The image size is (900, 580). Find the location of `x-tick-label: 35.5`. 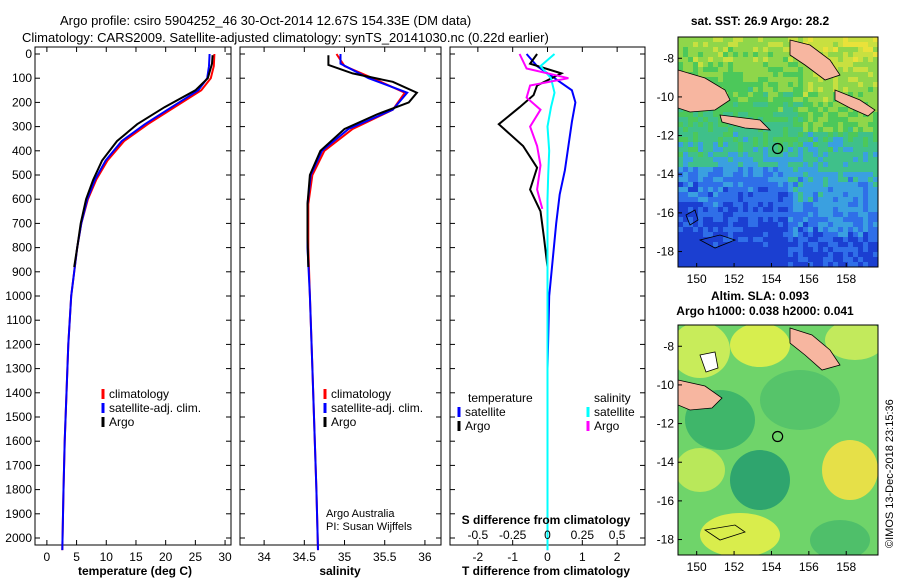

x-tick-label: 35.5 is located at coordinates (385, 557).